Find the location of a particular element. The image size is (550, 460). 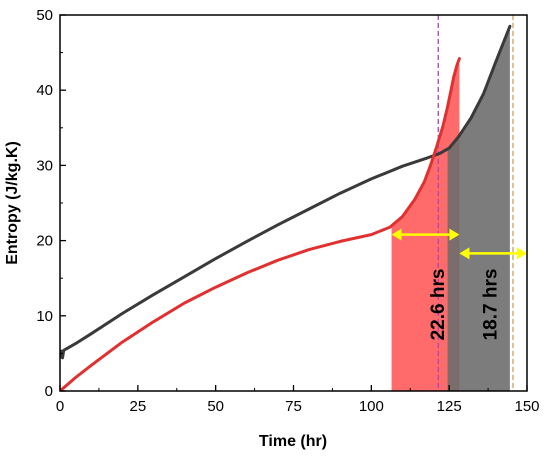

x-axis-title: Time (hr) is located at coordinates (293, 441).